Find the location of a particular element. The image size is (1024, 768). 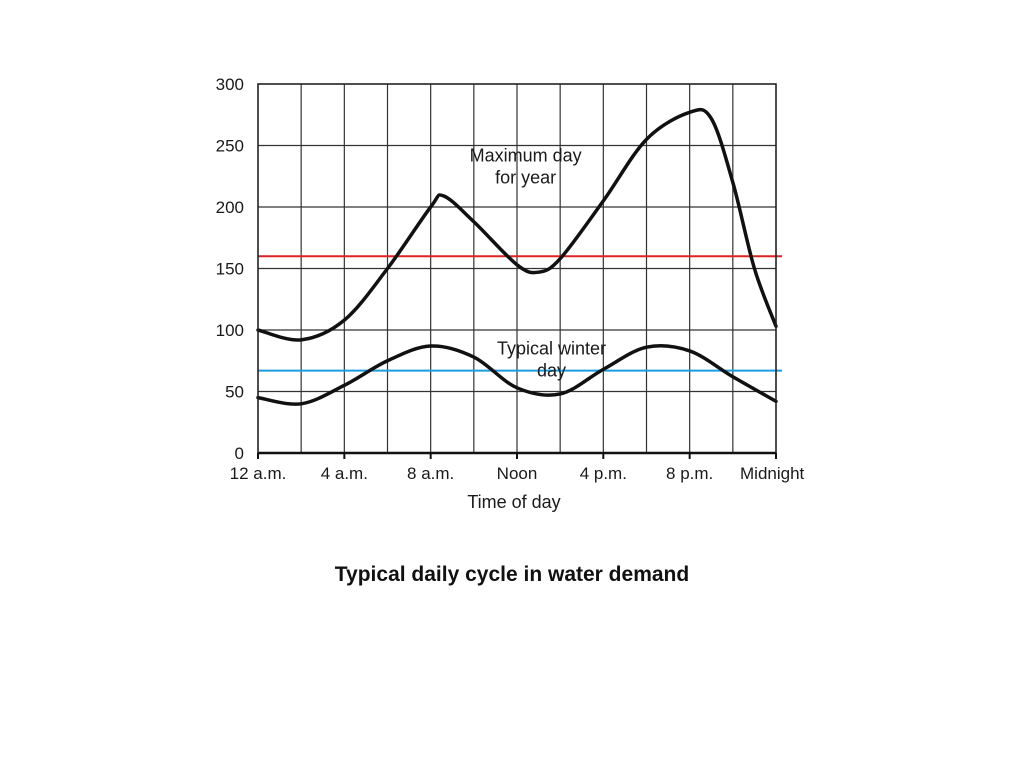

y-tick-label: 150 is located at coordinates (230, 269).